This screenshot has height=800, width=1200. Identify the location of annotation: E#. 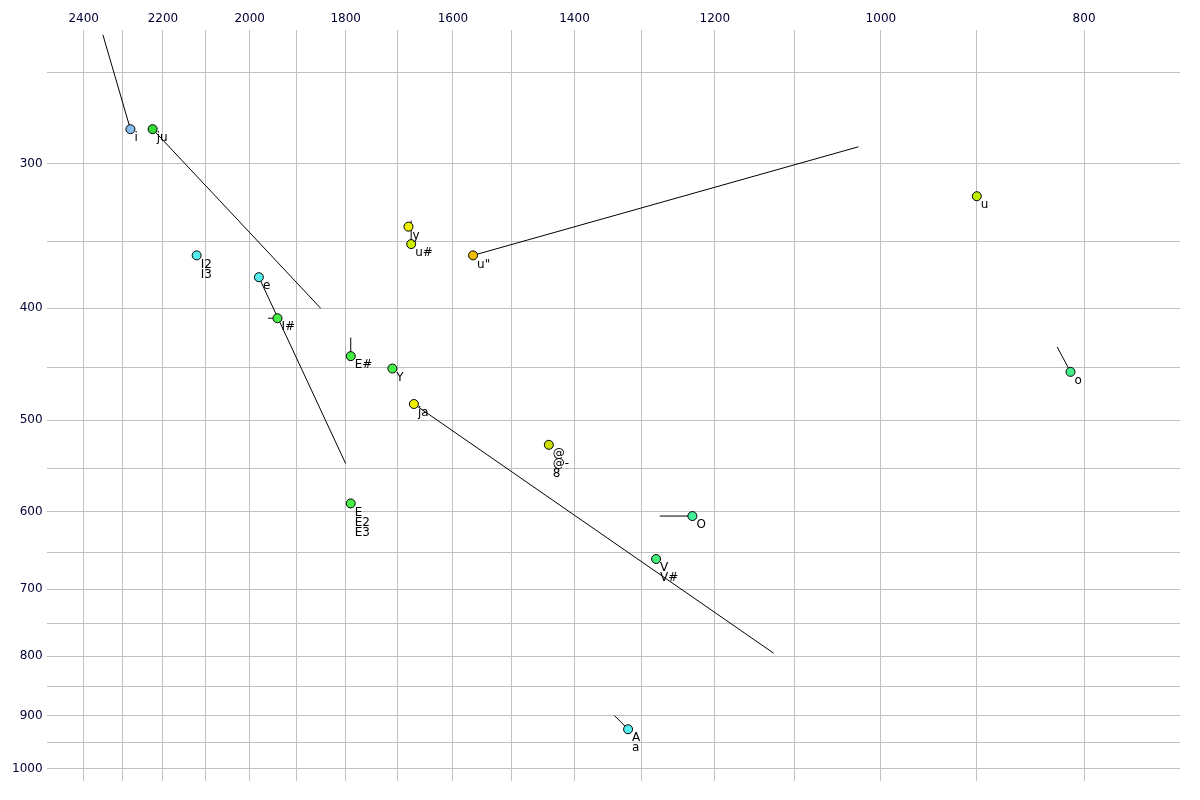
(363, 364).